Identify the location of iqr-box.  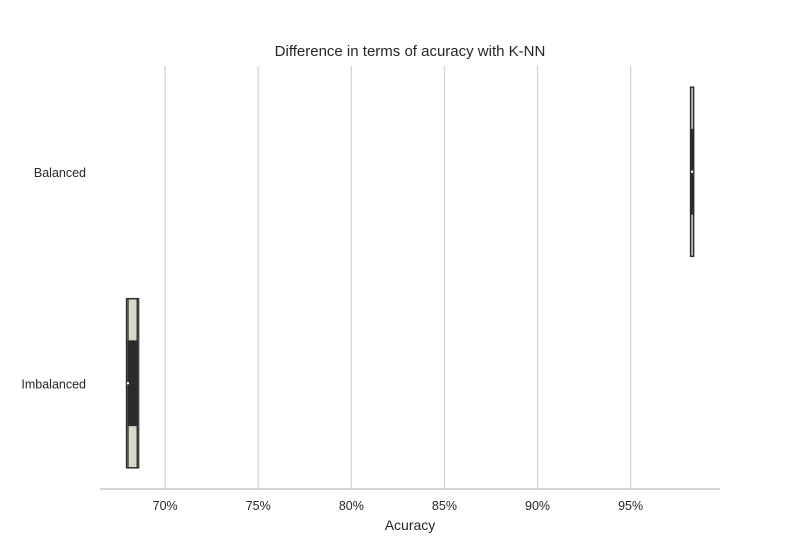
(132, 383).